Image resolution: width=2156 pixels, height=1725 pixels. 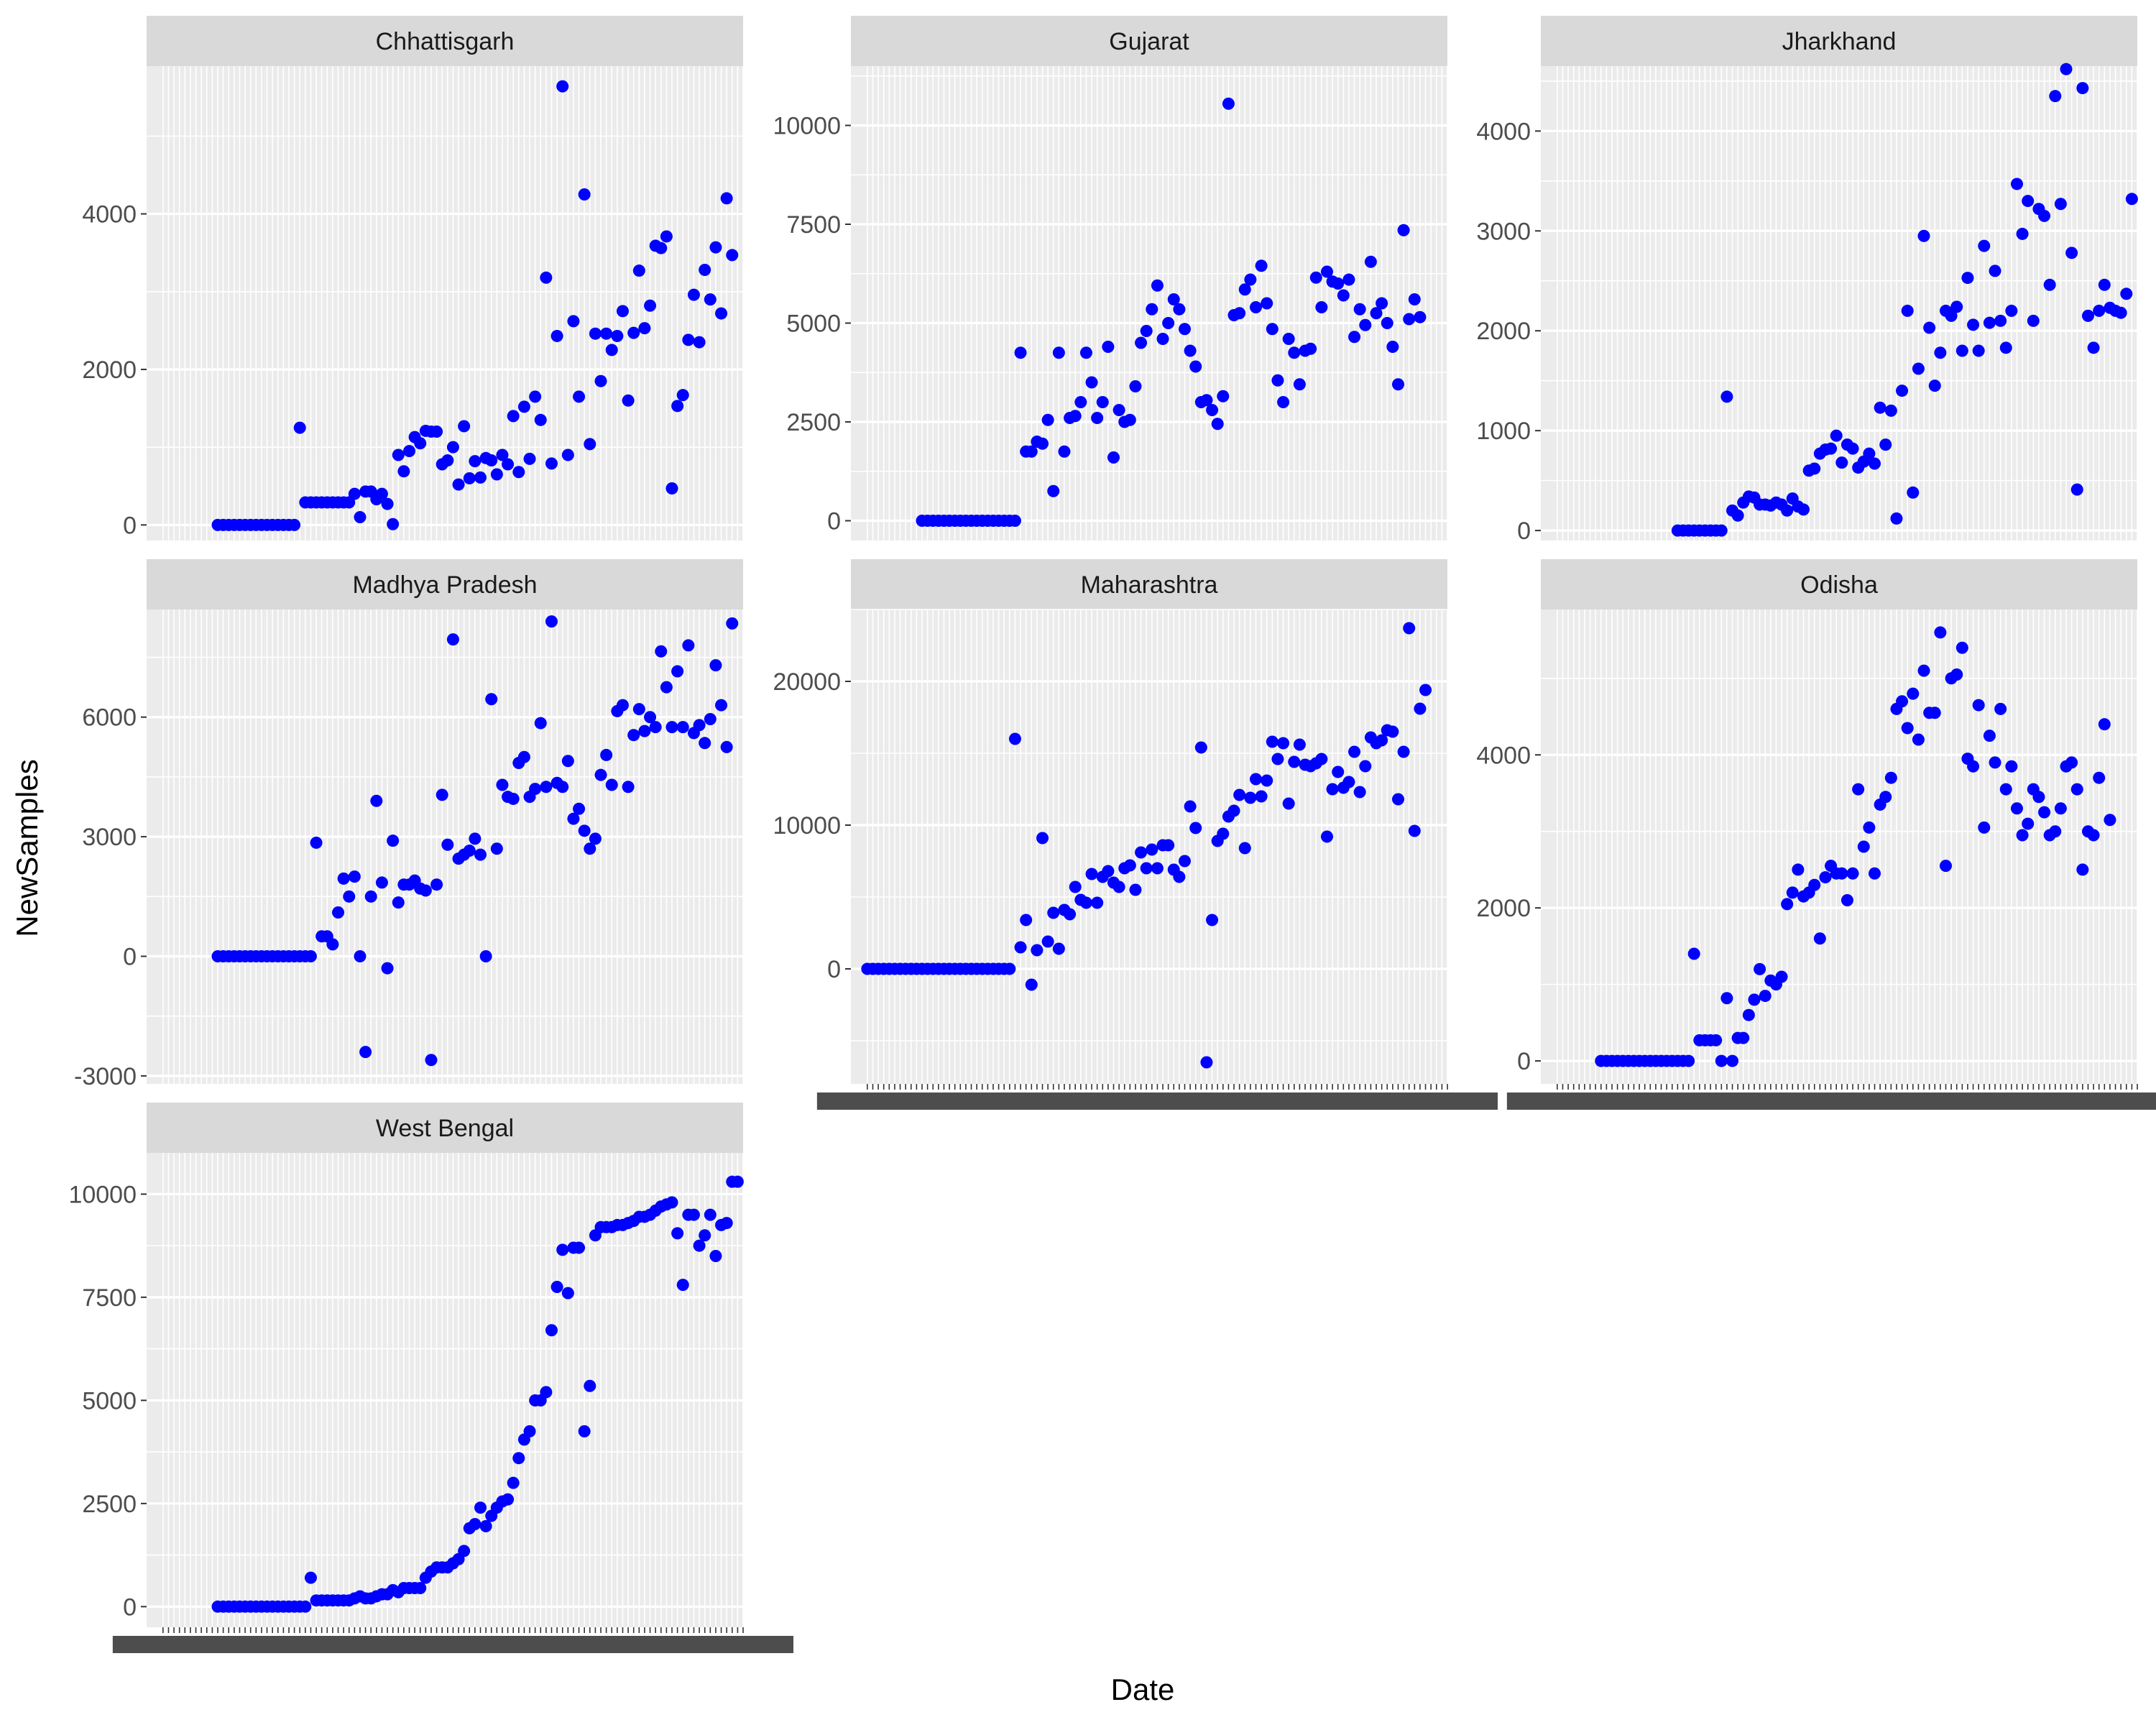 I want to click on data-points, so click(x=1856, y=846).